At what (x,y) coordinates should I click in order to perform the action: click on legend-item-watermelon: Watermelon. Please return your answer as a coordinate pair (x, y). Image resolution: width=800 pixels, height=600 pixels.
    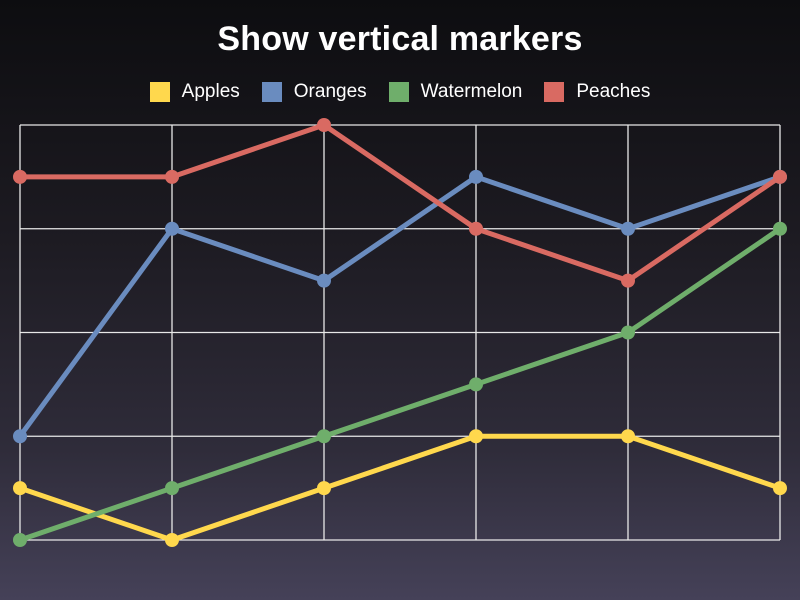
    Looking at the image, I should click on (455, 92).